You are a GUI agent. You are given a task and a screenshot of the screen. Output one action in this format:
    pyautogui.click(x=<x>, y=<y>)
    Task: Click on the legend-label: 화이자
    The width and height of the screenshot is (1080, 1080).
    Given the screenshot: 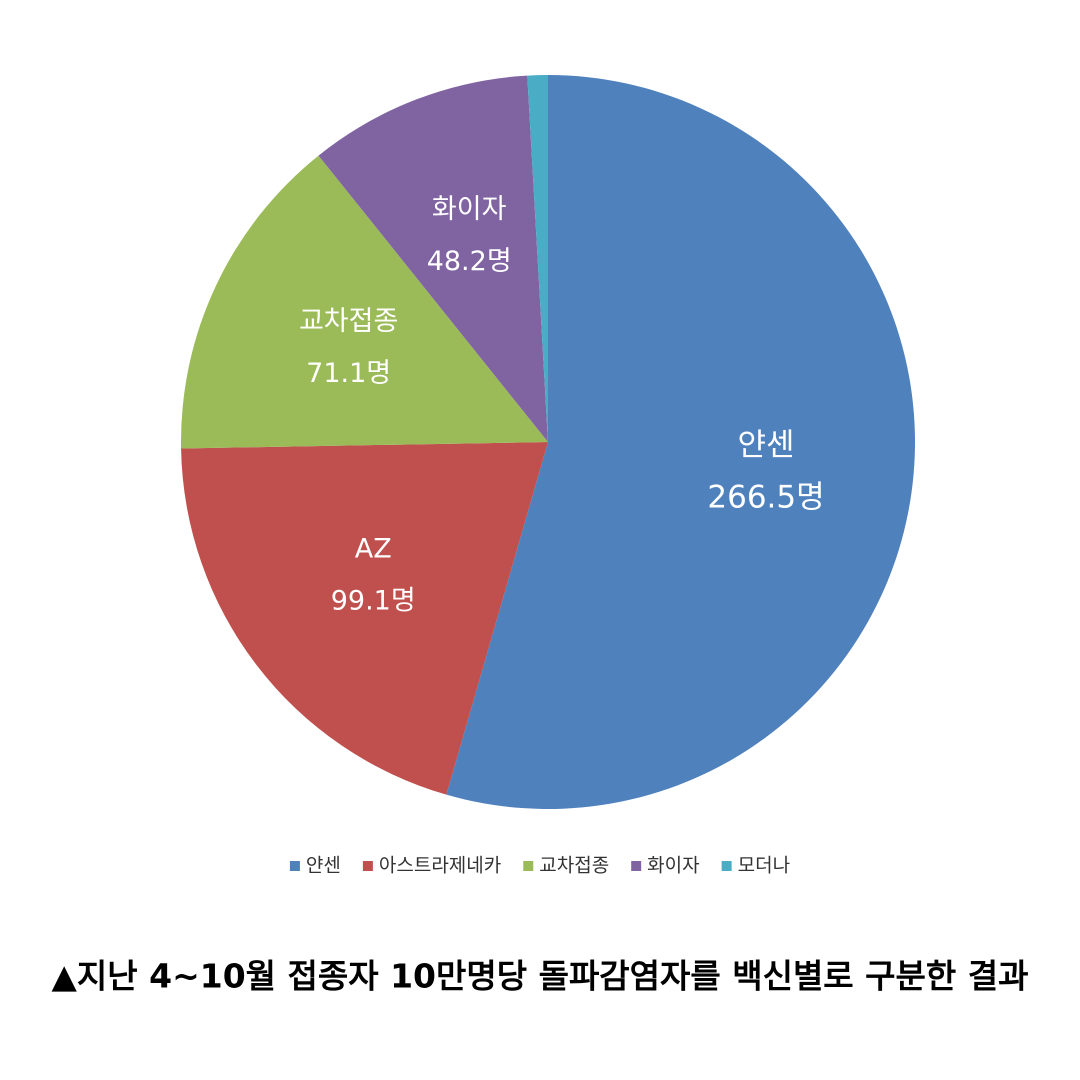 What is the action you would take?
    pyautogui.click(x=673, y=866)
    